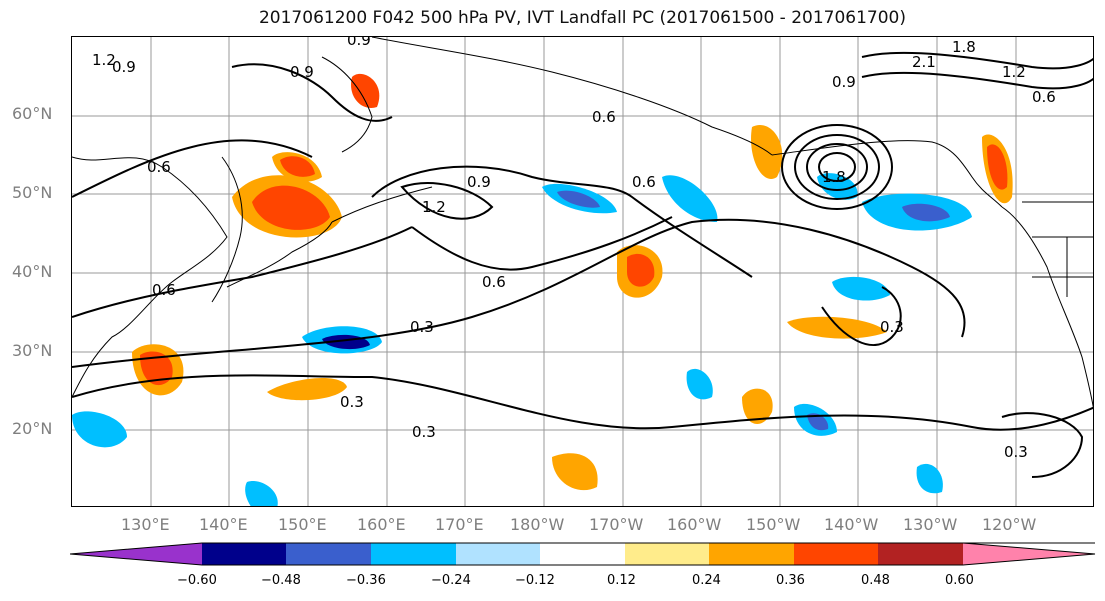 The image size is (1105, 601). I want to click on asia-coastline, so click(150, 277).